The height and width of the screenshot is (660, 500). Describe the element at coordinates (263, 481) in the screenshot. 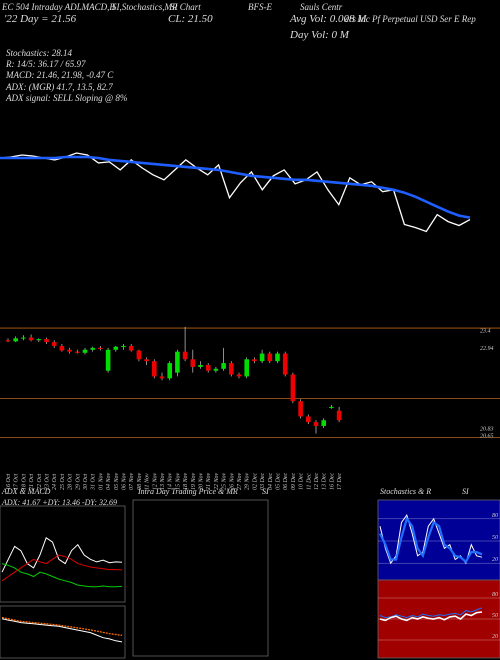

I see `x-tick-label: 03 Dec` at that location.